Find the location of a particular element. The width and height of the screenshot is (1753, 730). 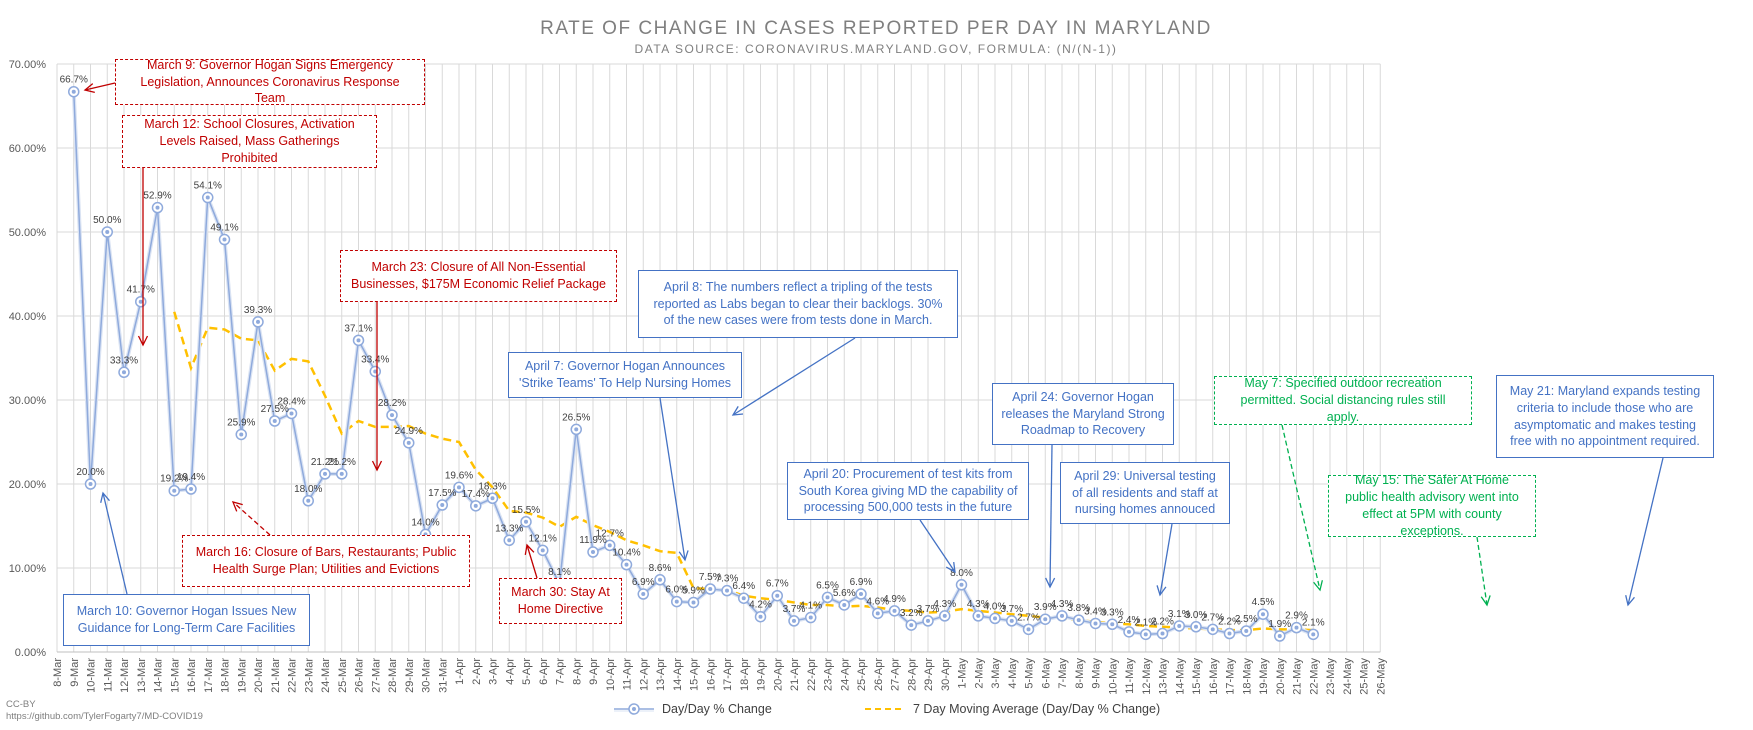

x-tick-label: 21-Mar is located at coordinates (276, 675).